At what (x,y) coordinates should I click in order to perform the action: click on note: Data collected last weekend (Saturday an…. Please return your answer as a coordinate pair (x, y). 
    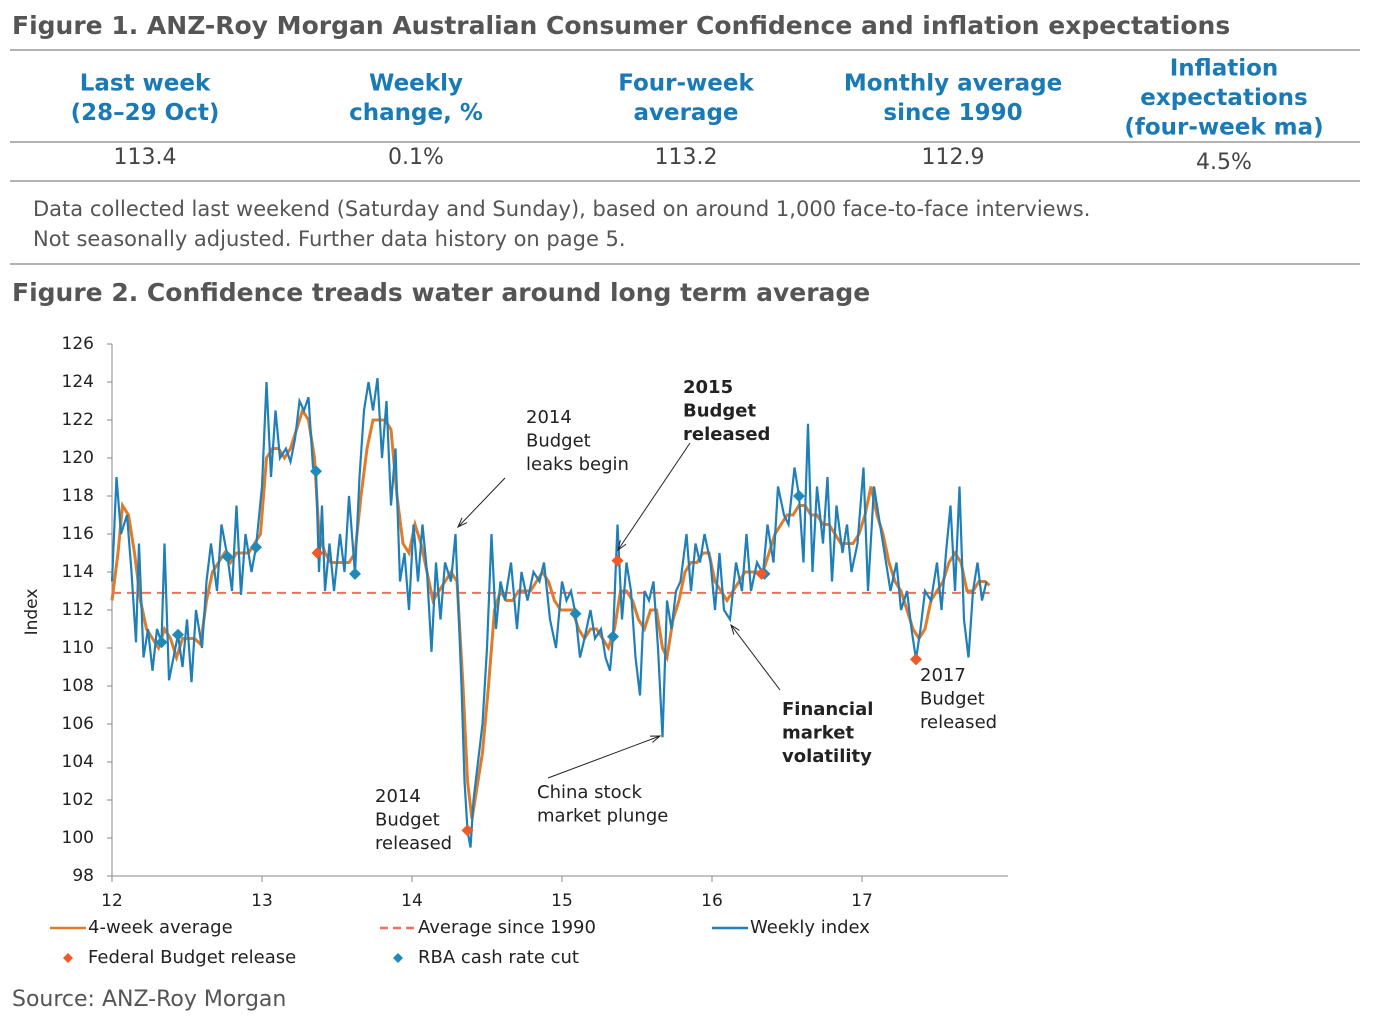
    Looking at the image, I should click on (561, 209).